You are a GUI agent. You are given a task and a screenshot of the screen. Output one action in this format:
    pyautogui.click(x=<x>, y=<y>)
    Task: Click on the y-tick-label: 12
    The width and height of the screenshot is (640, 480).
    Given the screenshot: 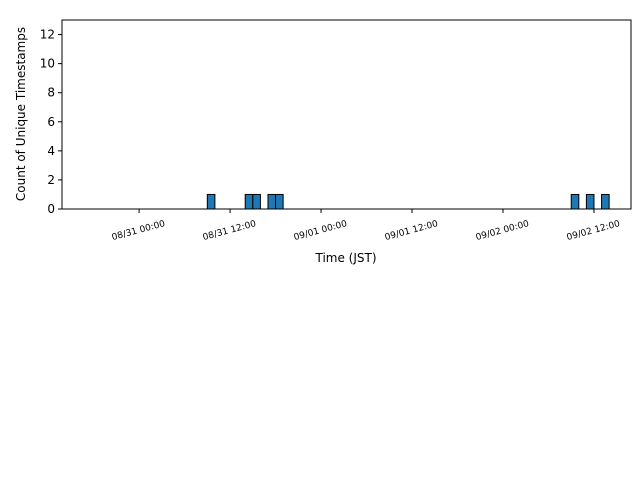 What is the action you would take?
    pyautogui.click(x=47, y=35)
    